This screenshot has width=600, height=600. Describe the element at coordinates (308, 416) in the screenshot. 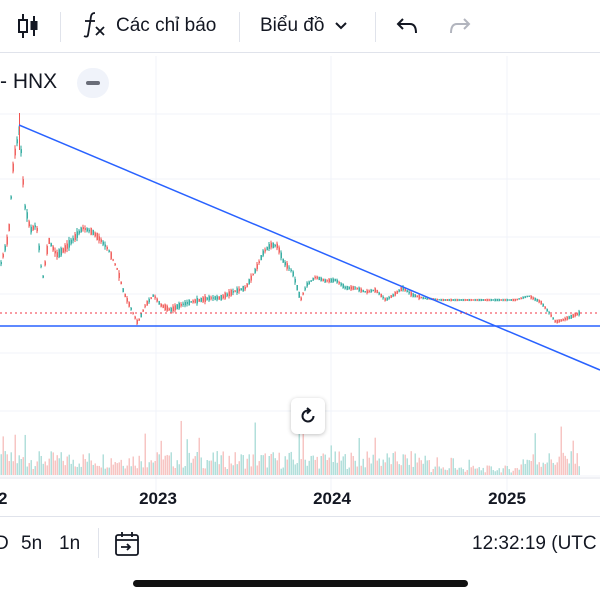

I see `reset-chart-button` at that location.